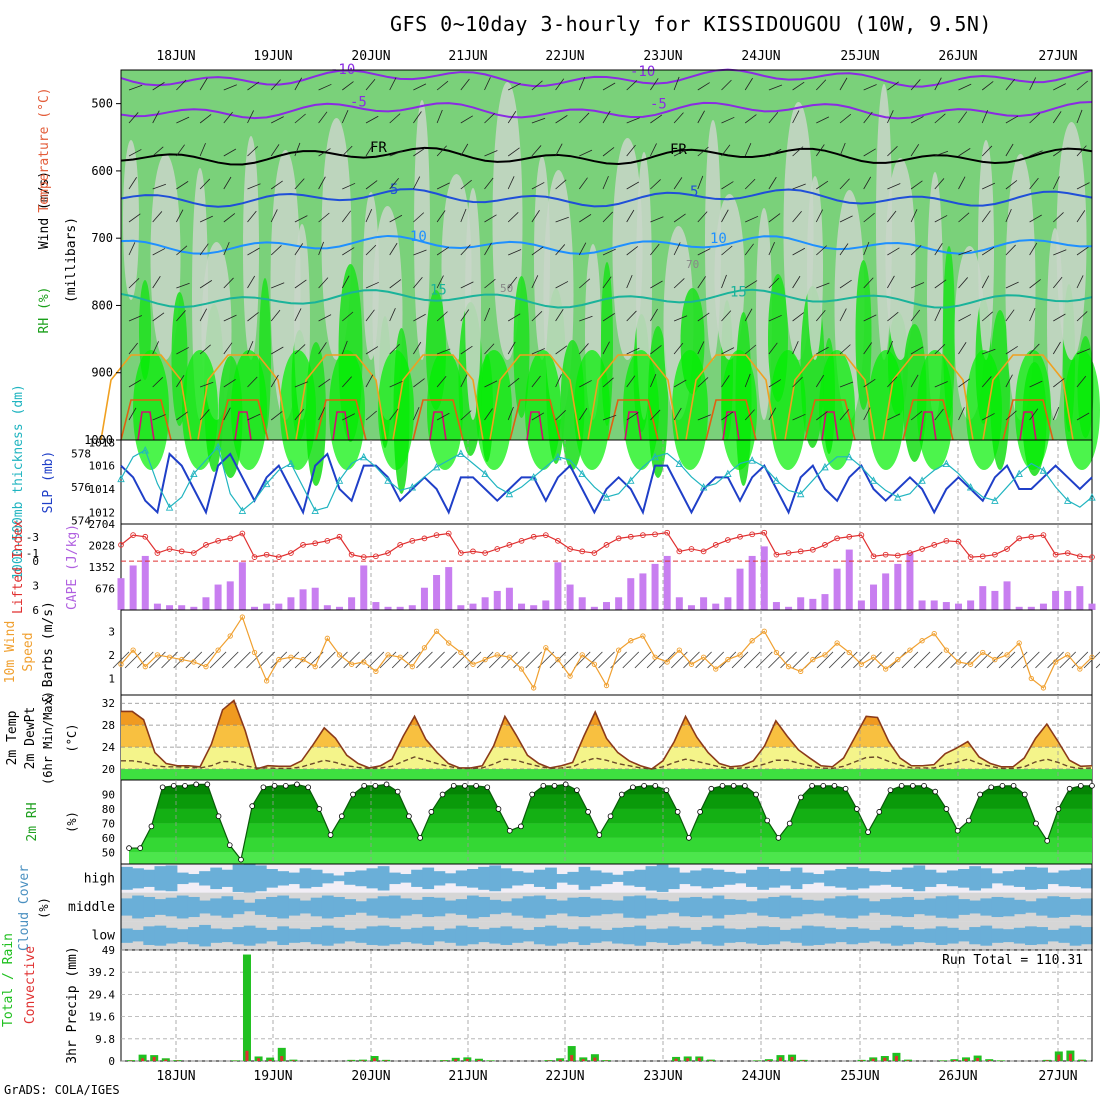 Image resolution: width=1100 pixels, height=1100 pixels. What do you see at coordinates (445, 410) in the screenshot?
I see `rh-moist-area` at bounding box center [445, 410].